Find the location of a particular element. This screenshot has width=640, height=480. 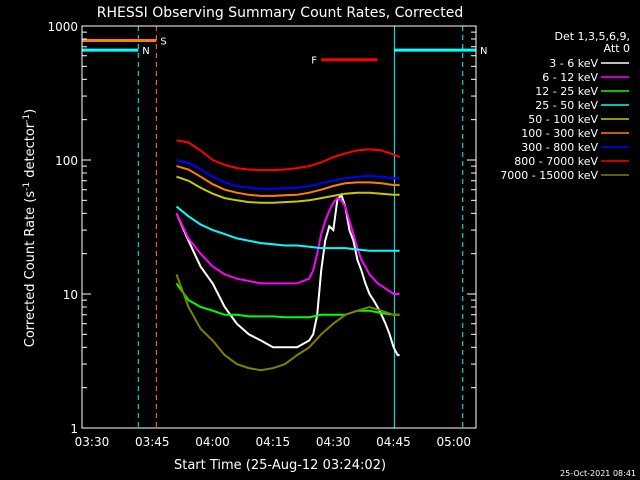

legend-label: 12 - 25 keV is located at coordinates (566, 91).